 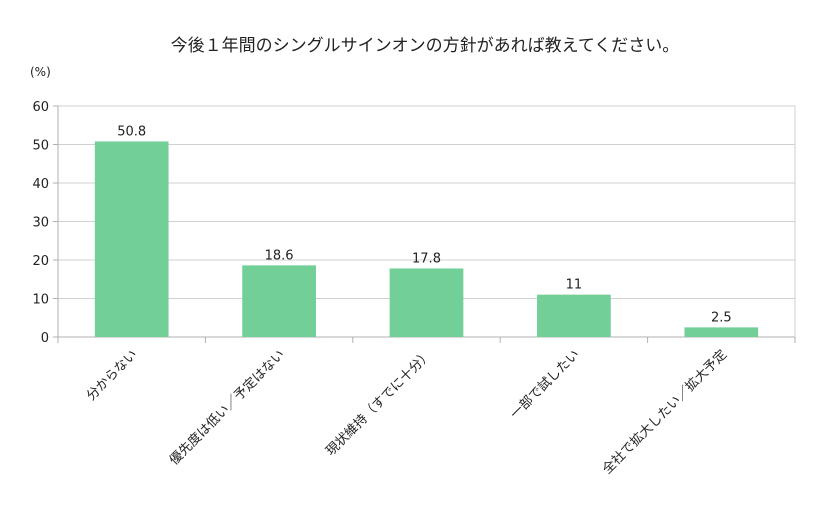 What do you see at coordinates (40, 184) in the screenshot?
I see `y-tick-label-40: 40` at bounding box center [40, 184].